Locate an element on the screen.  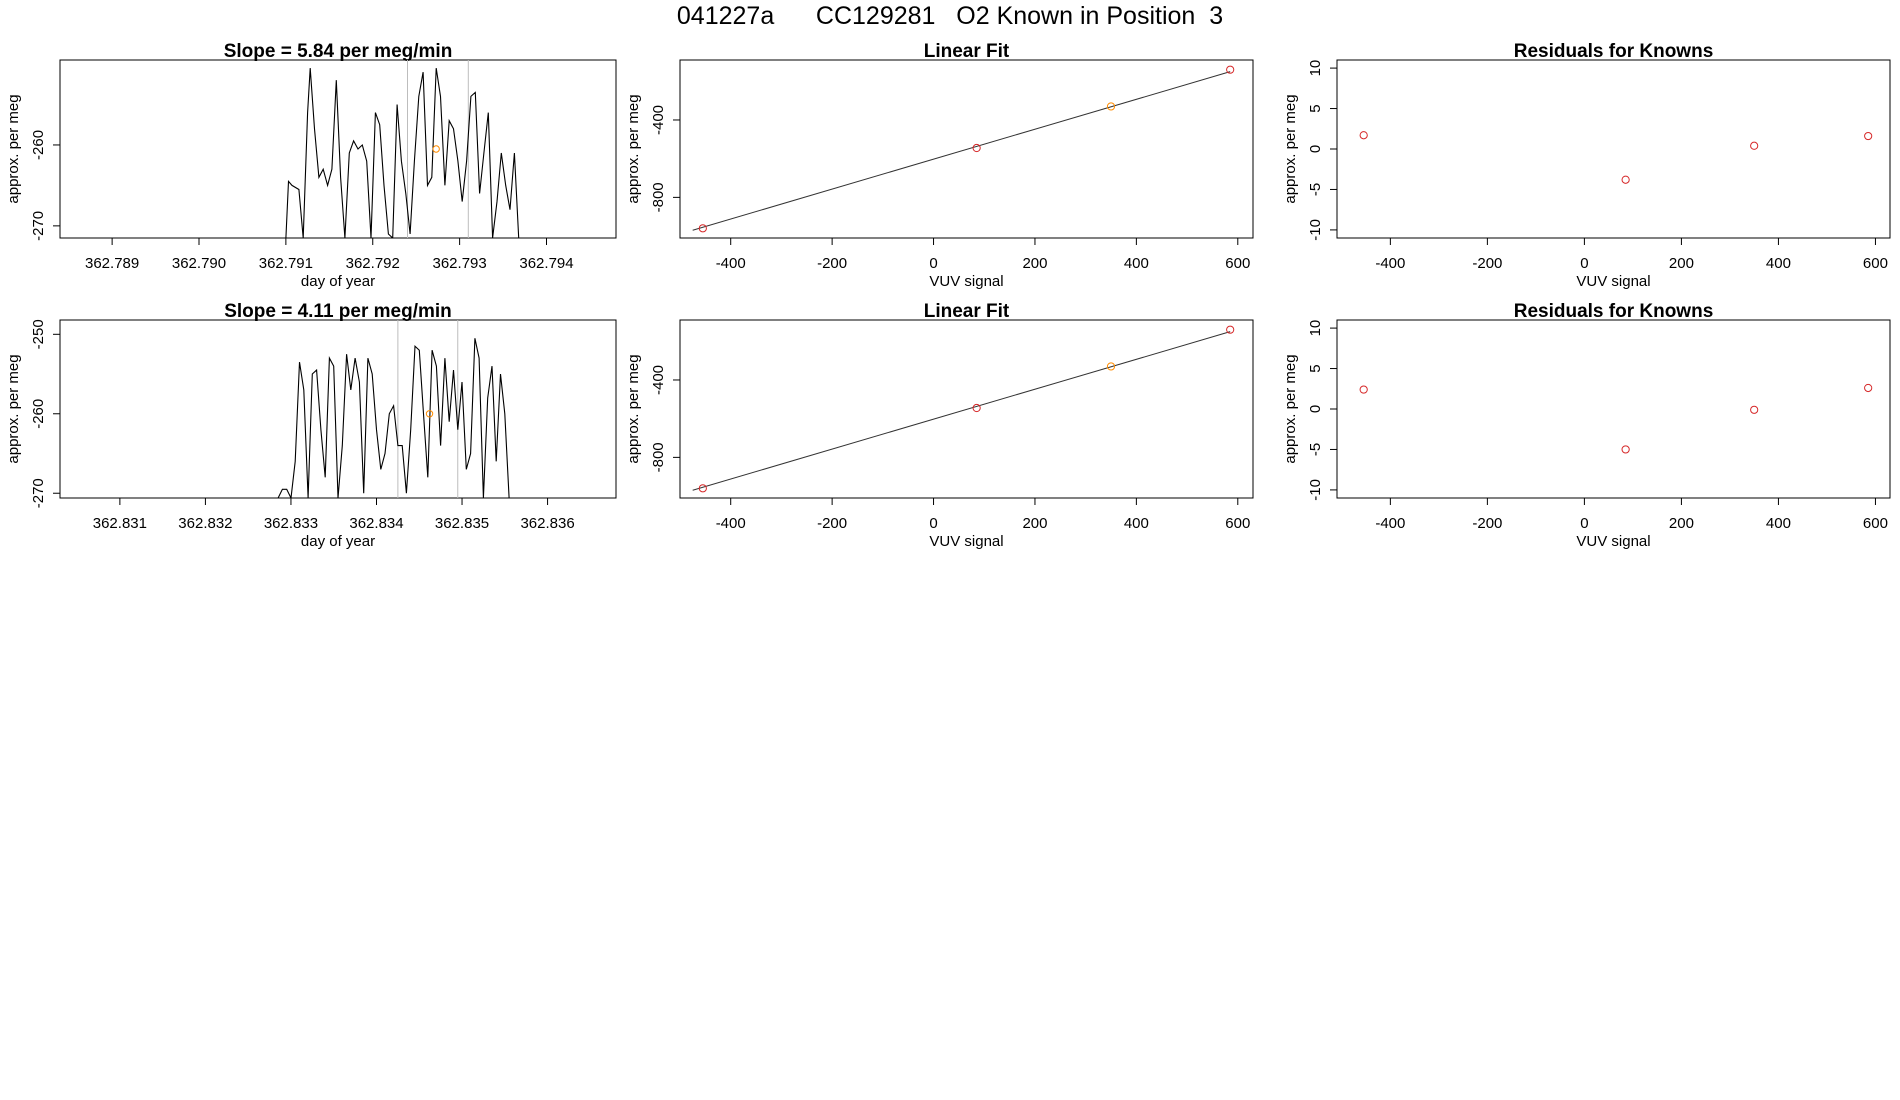
x-tick-label: 362.831 is located at coordinates (120, 523).